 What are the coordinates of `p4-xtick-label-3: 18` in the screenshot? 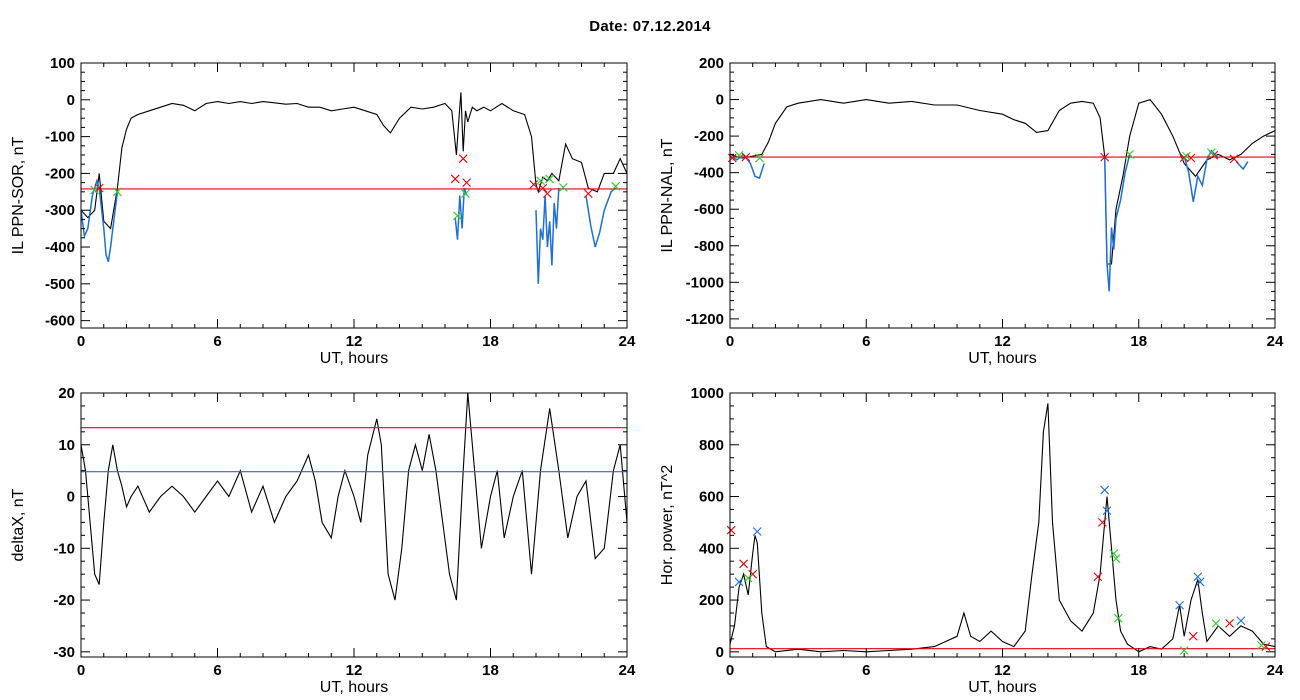 It's located at (1138, 670).